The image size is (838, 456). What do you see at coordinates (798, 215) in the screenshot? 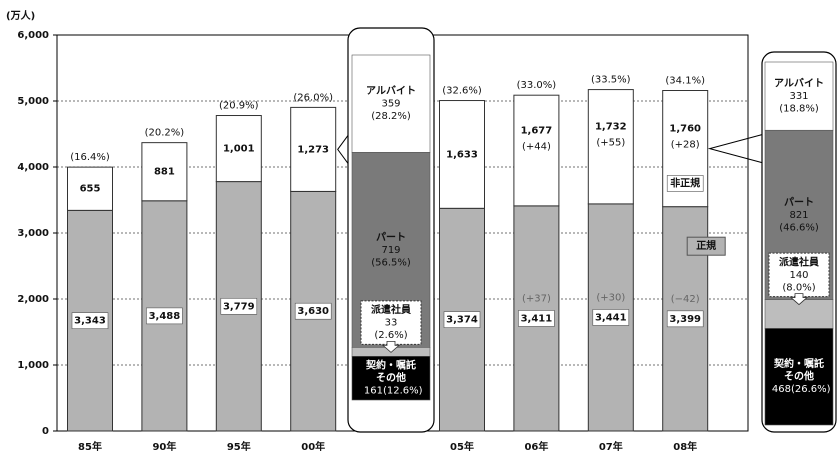
I see `breakdown-value: 821` at bounding box center [798, 215].